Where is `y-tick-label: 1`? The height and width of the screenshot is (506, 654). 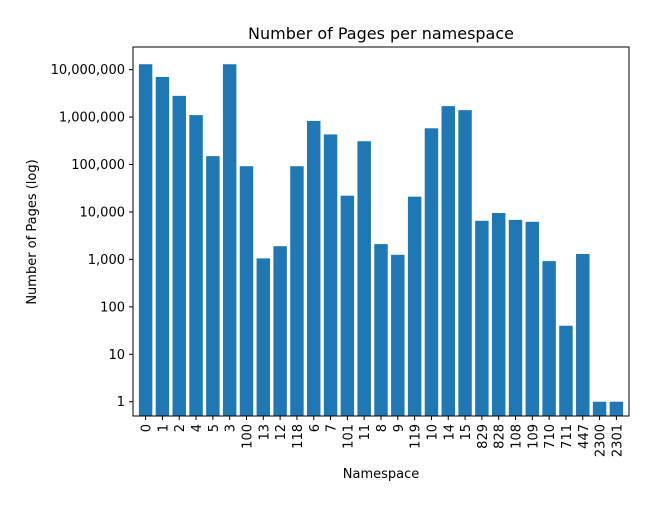
y-tick-label: 1 is located at coordinates (121, 402).